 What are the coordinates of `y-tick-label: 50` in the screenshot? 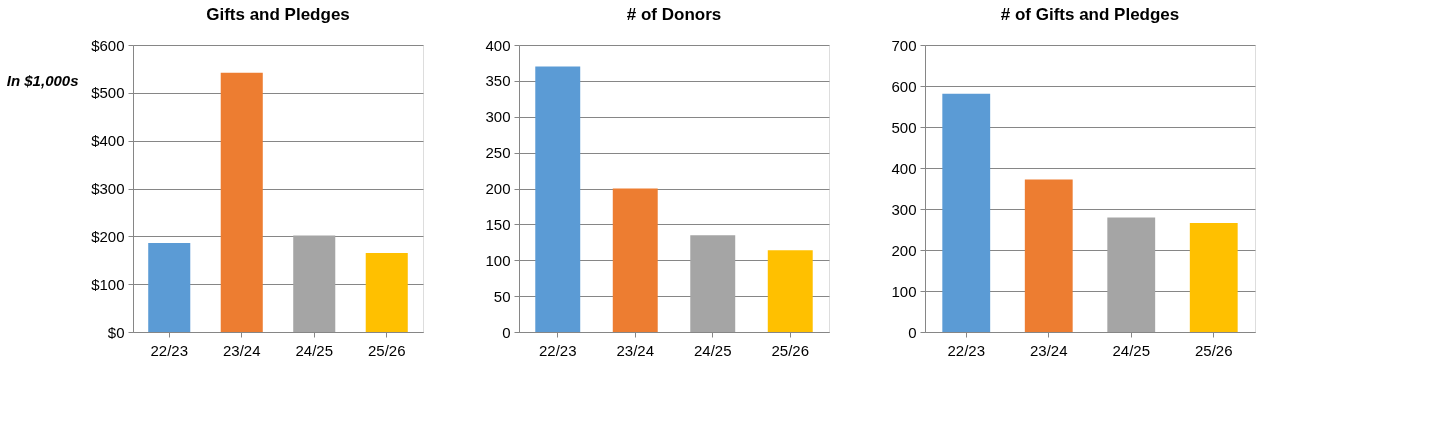 It's located at (502, 296).